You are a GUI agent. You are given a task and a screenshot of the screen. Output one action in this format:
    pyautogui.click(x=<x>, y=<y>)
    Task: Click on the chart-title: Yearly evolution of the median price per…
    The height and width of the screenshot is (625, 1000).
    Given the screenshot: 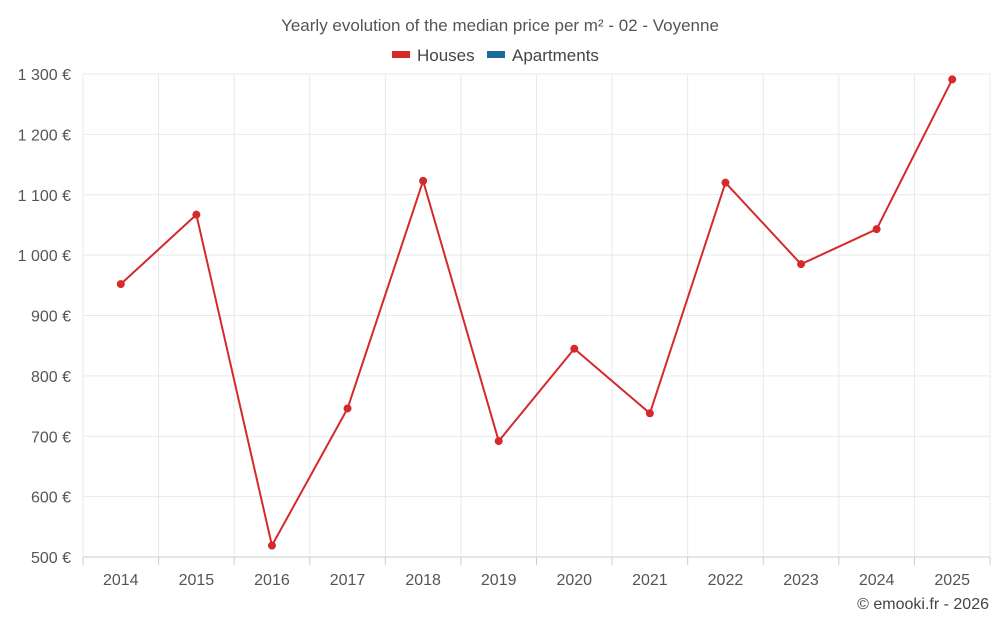 What is the action you would take?
    pyautogui.click(x=500, y=25)
    